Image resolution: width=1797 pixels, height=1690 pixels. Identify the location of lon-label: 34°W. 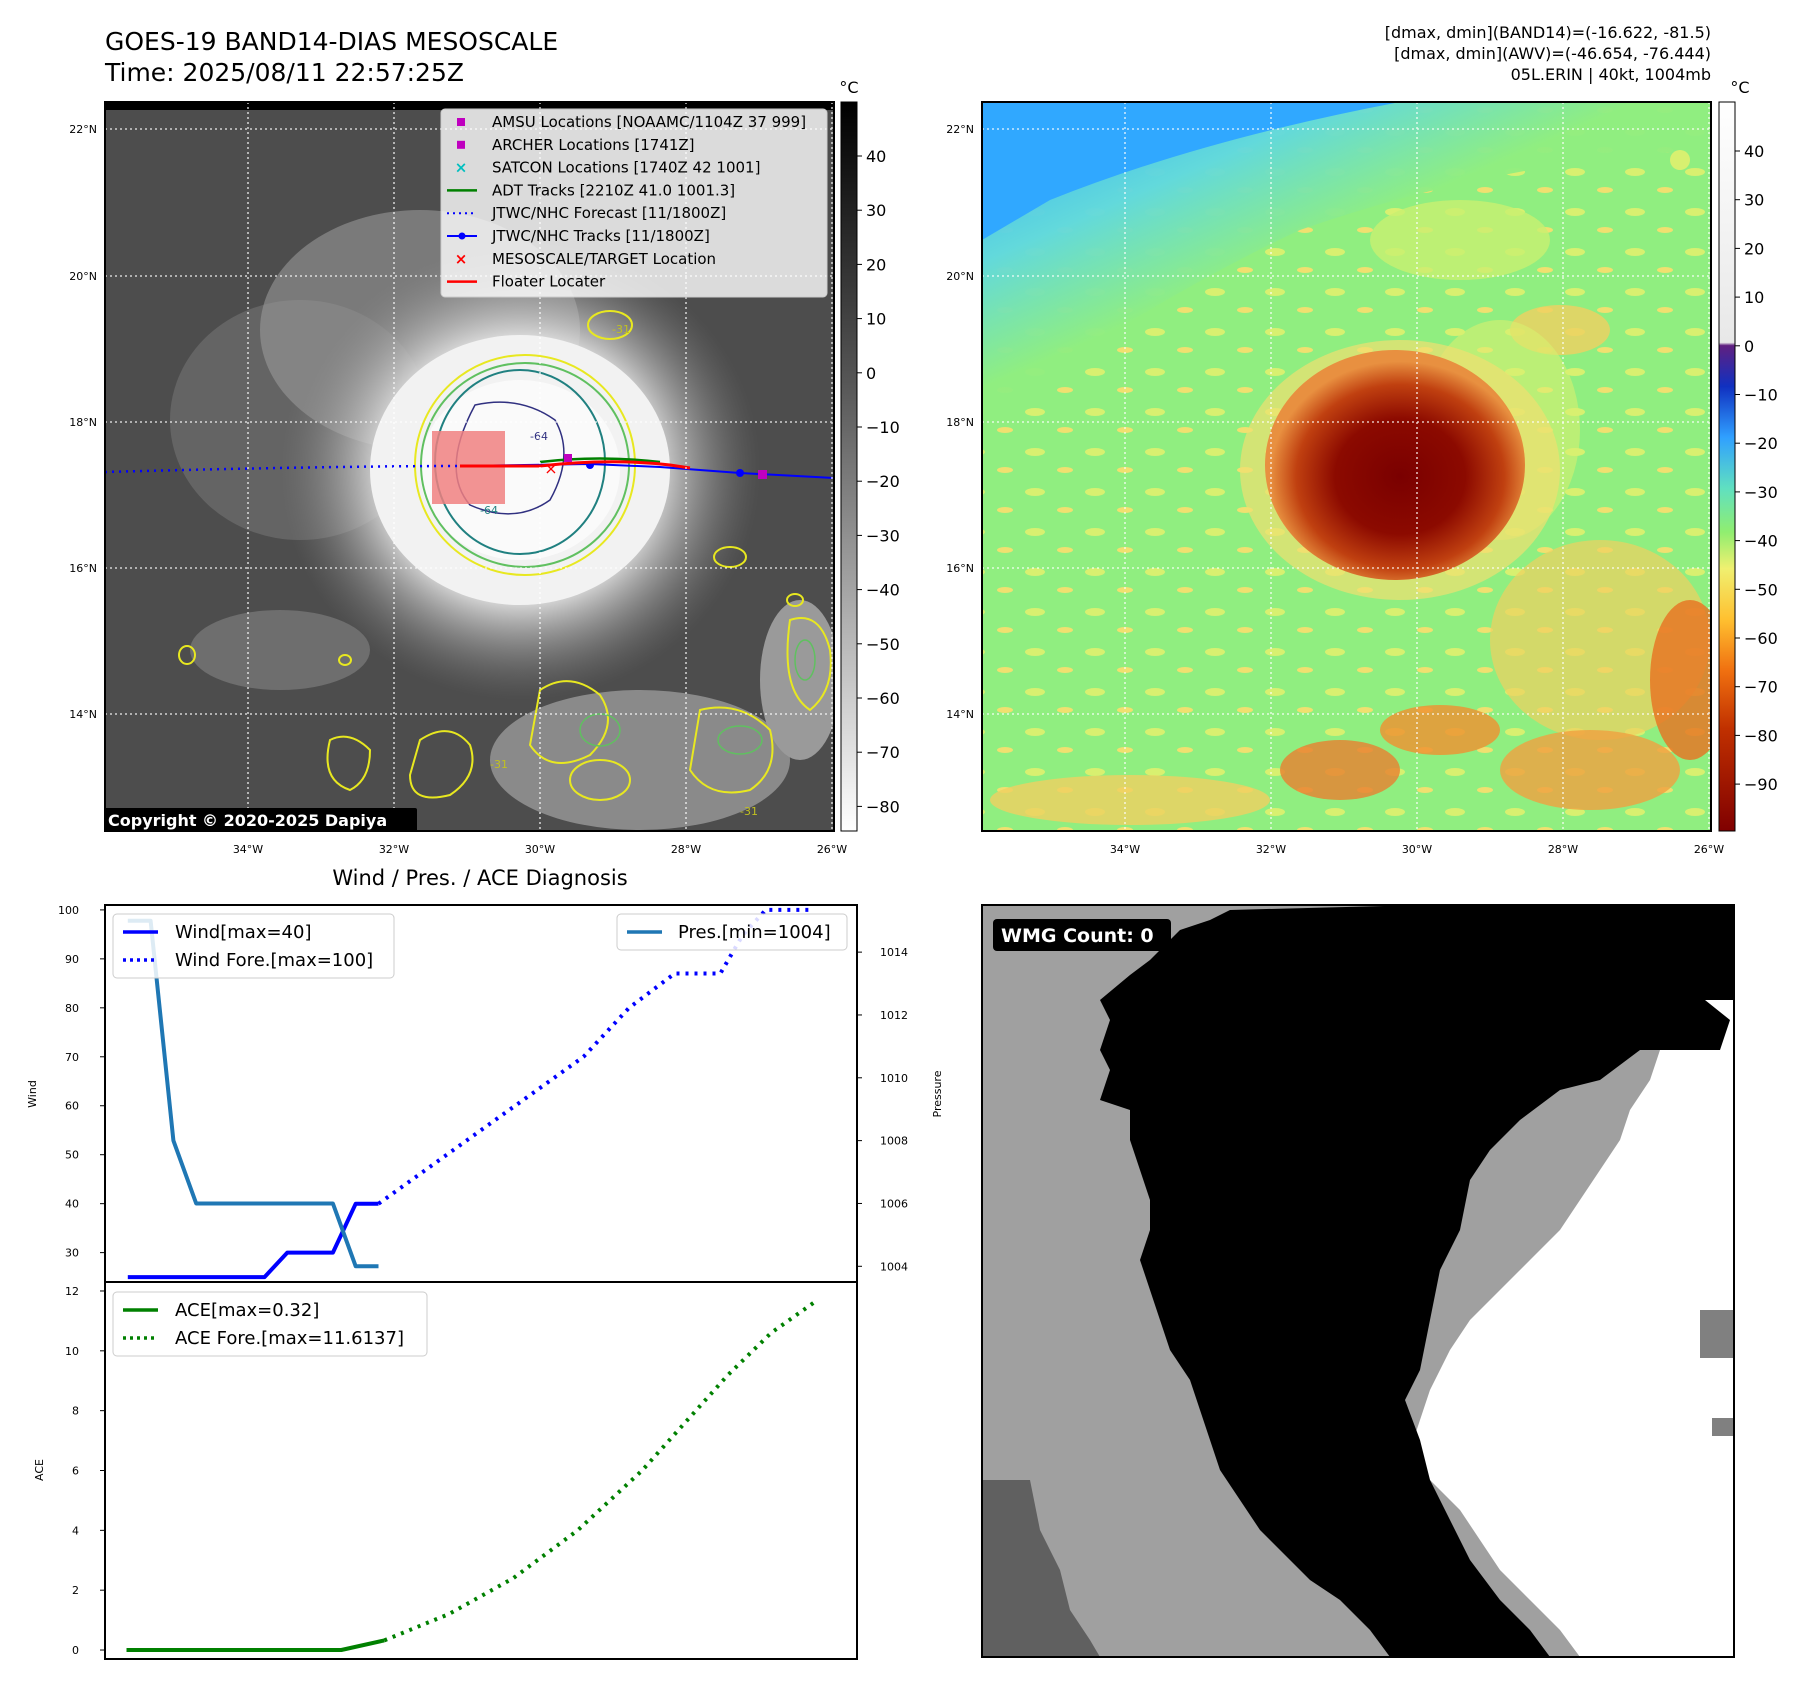
(248, 849).